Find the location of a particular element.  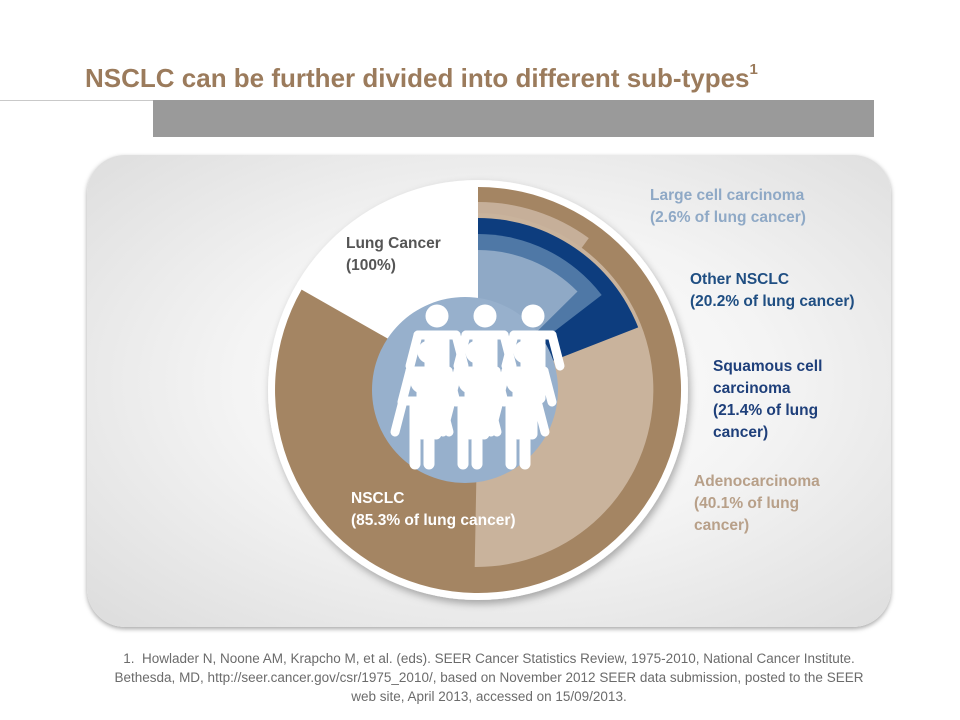

large-cell-label-line: (2.6% of lung cancer) is located at coordinates (728, 217).